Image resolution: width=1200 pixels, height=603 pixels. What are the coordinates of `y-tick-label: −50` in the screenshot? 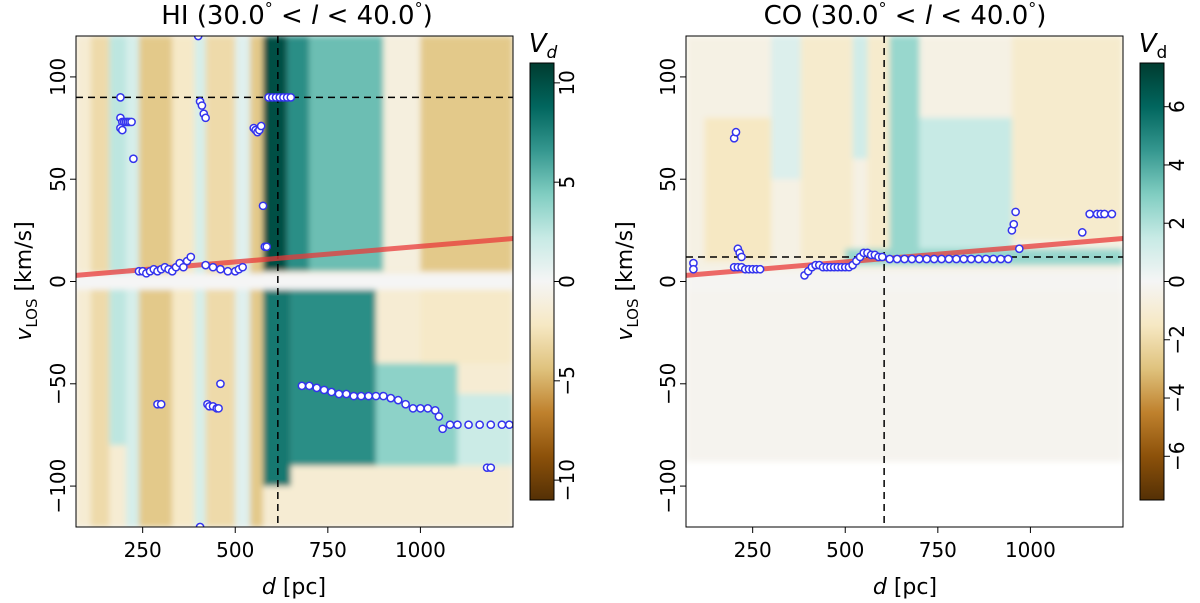 It's located at (58, 384).